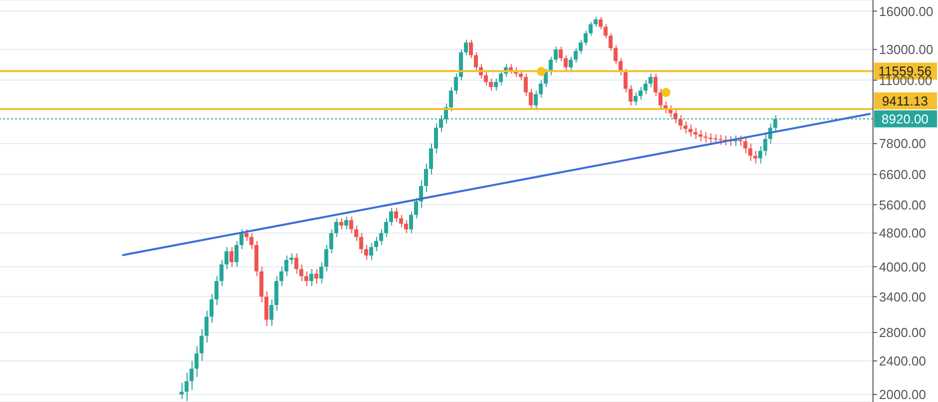 The width and height of the screenshot is (938, 402). Describe the element at coordinates (902, 266) in the screenshot. I see `y-tick-label: 4000.00` at that location.